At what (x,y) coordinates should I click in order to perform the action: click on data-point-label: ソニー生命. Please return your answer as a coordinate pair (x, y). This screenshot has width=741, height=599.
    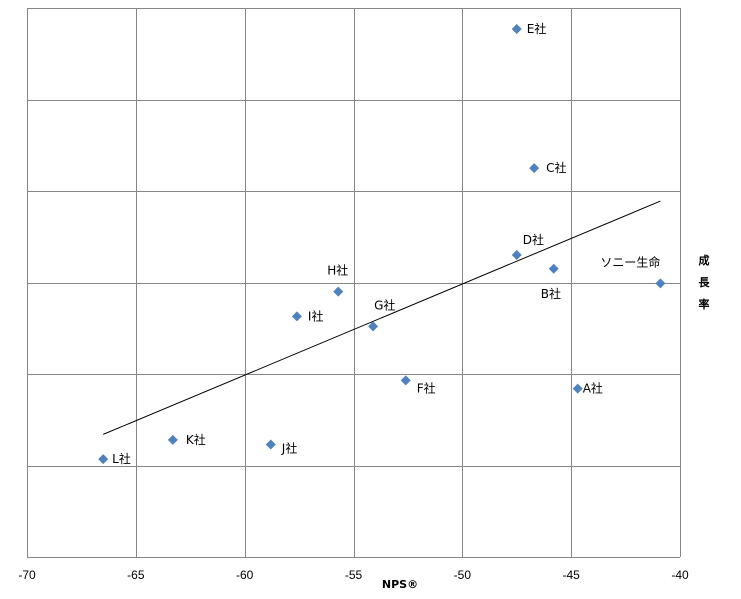
    Looking at the image, I should click on (630, 261).